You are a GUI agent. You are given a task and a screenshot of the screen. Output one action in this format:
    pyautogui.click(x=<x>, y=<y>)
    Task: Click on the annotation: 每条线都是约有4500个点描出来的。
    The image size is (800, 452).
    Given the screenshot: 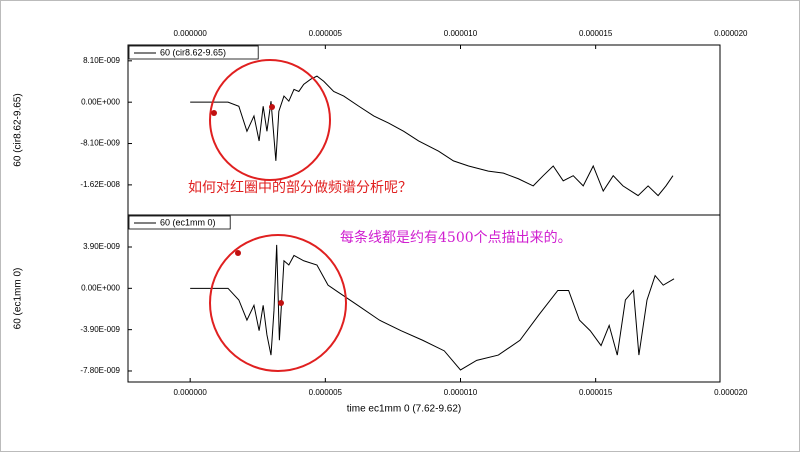 What is the action you would take?
    pyautogui.click(x=456, y=237)
    